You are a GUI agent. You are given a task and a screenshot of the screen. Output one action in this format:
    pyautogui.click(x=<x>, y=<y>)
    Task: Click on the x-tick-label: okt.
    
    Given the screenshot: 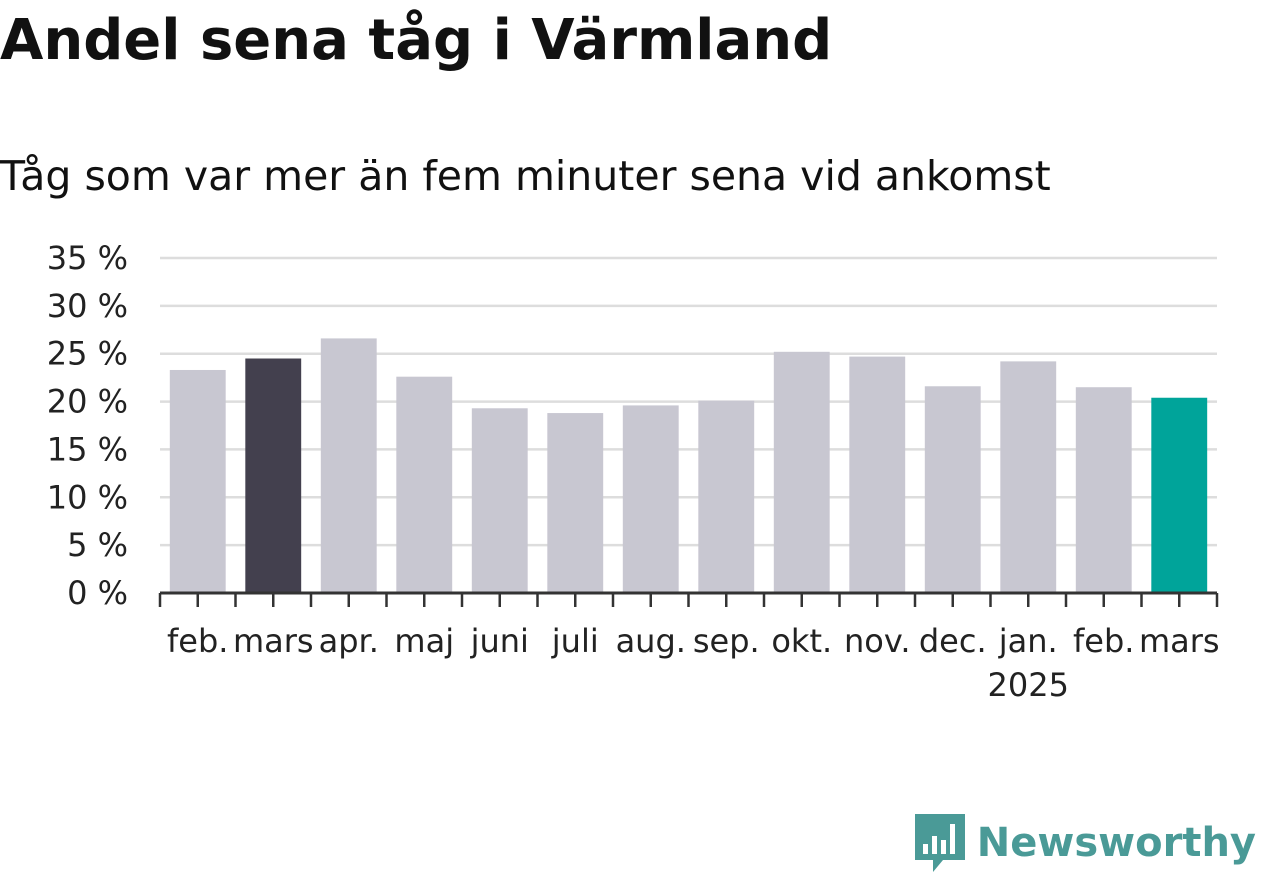 What is the action you would take?
    pyautogui.click(x=801, y=641)
    